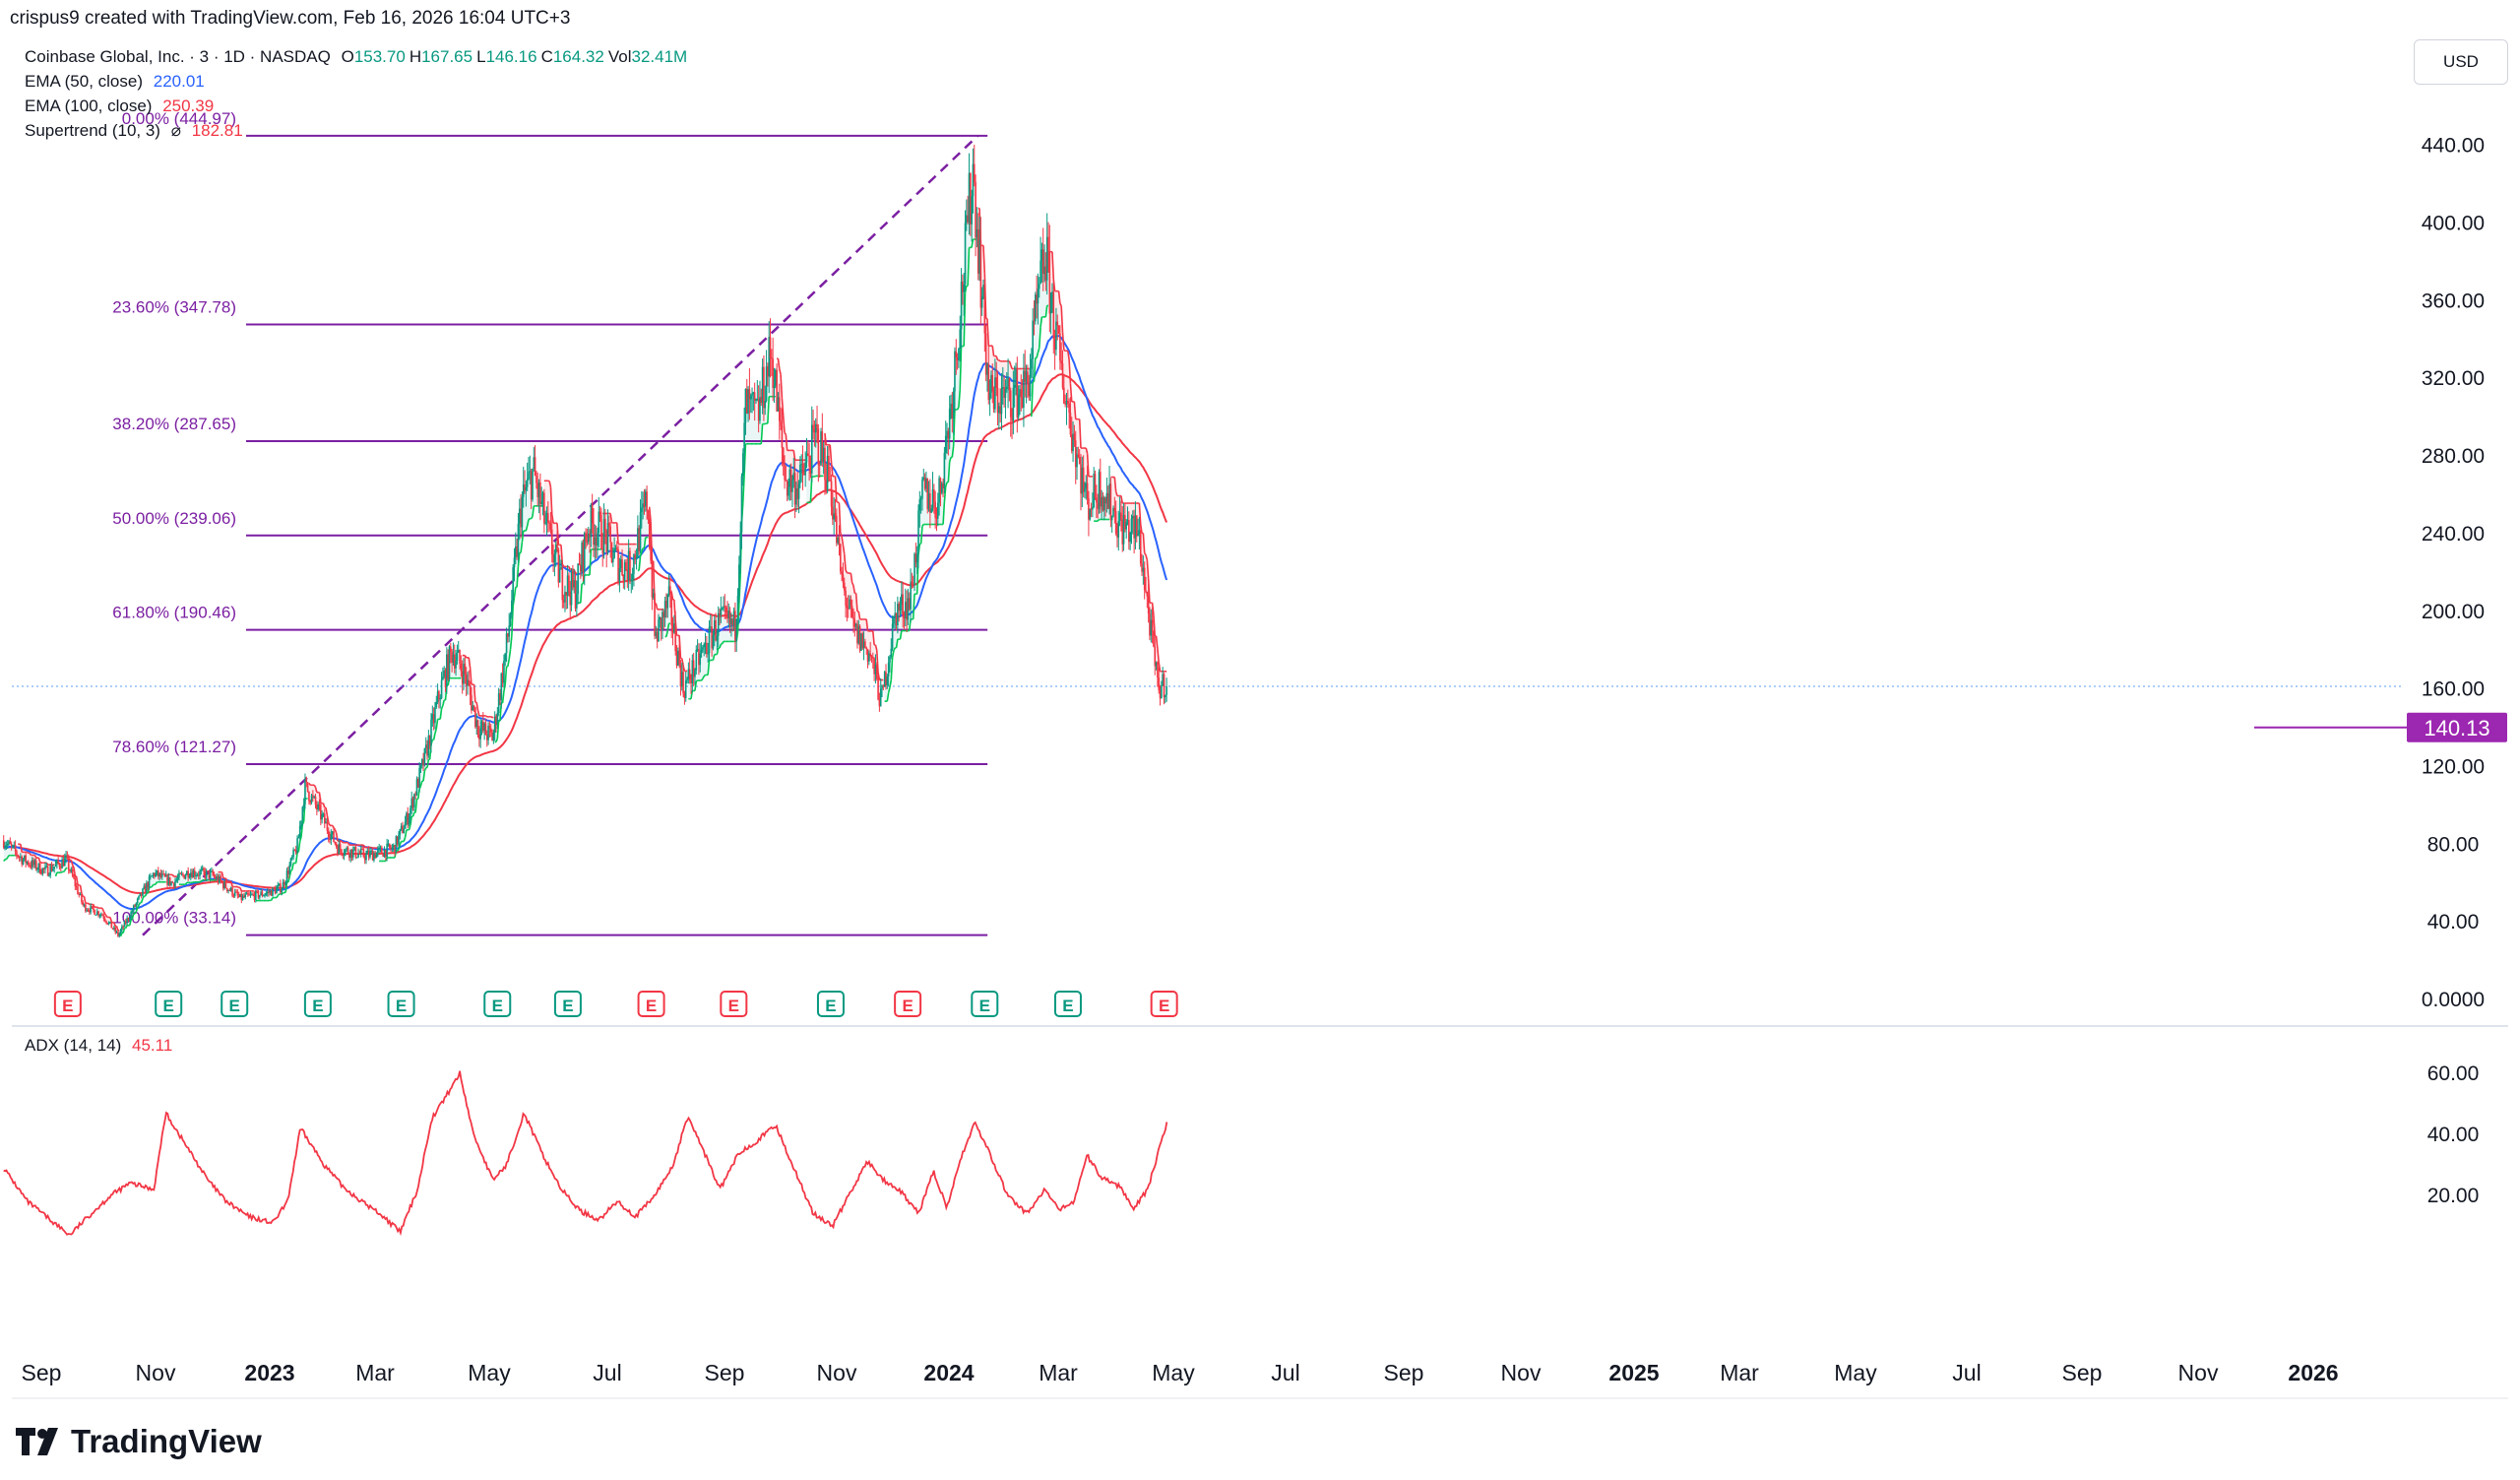 The width and height of the screenshot is (2520, 1480). What do you see at coordinates (2457, 727) in the screenshot?
I see `last-price-tag` at bounding box center [2457, 727].